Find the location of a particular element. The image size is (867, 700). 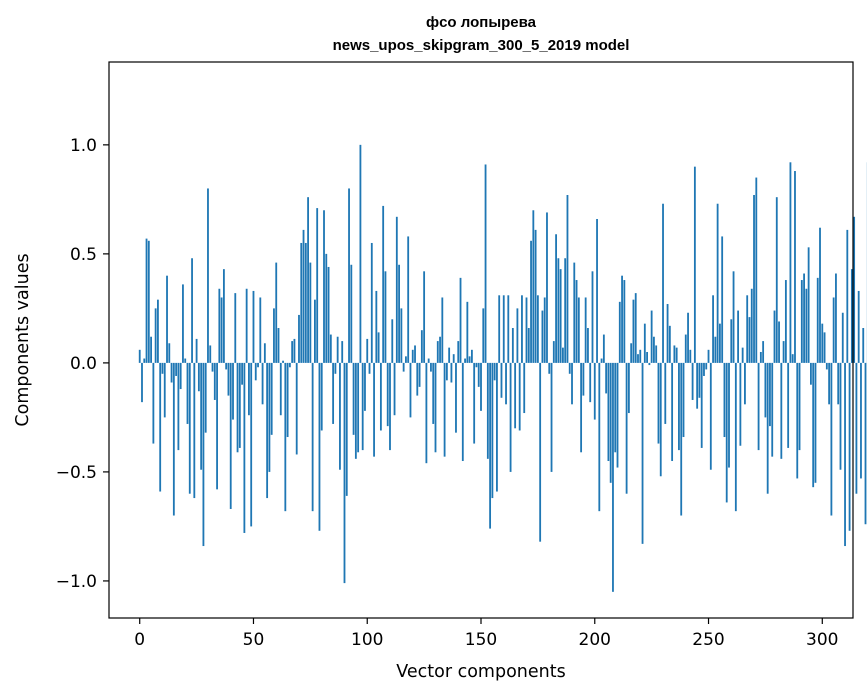

y-tick-label: 1.0 is located at coordinates (83, 146).